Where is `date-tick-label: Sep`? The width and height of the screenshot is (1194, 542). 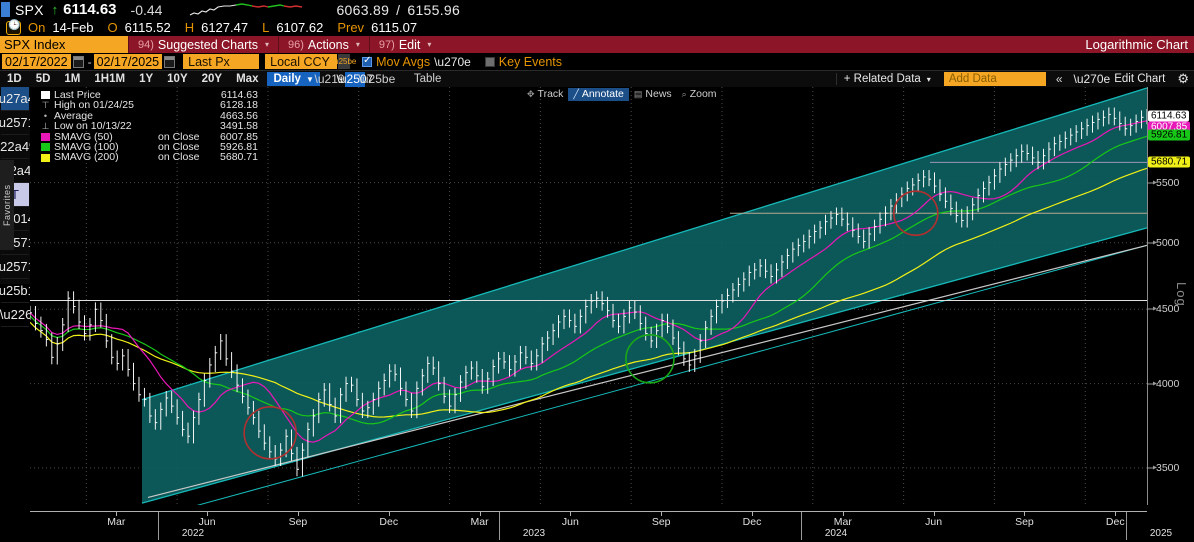 date-tick-label: Sep is located at coordinates (298, 522).